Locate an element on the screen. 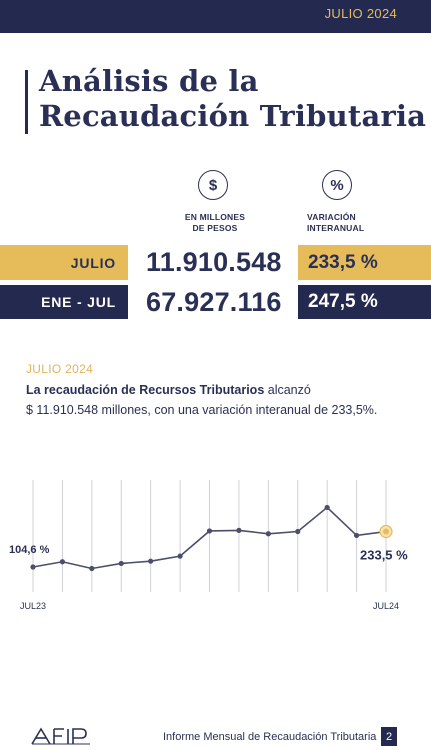 This screenshot has height=750, width=431. data-point-highlight is located at coordinates (386, 531).